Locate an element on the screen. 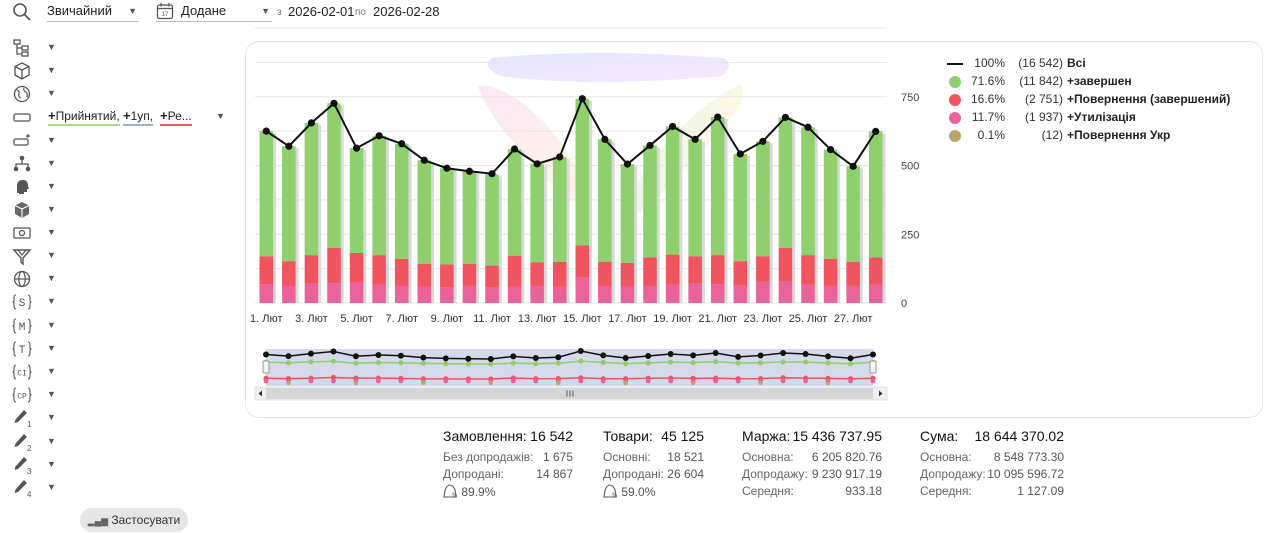 This screenshot has width=1280, height=533. filter-row-rect-plus: ▼ is located at coordinates (122, 141).